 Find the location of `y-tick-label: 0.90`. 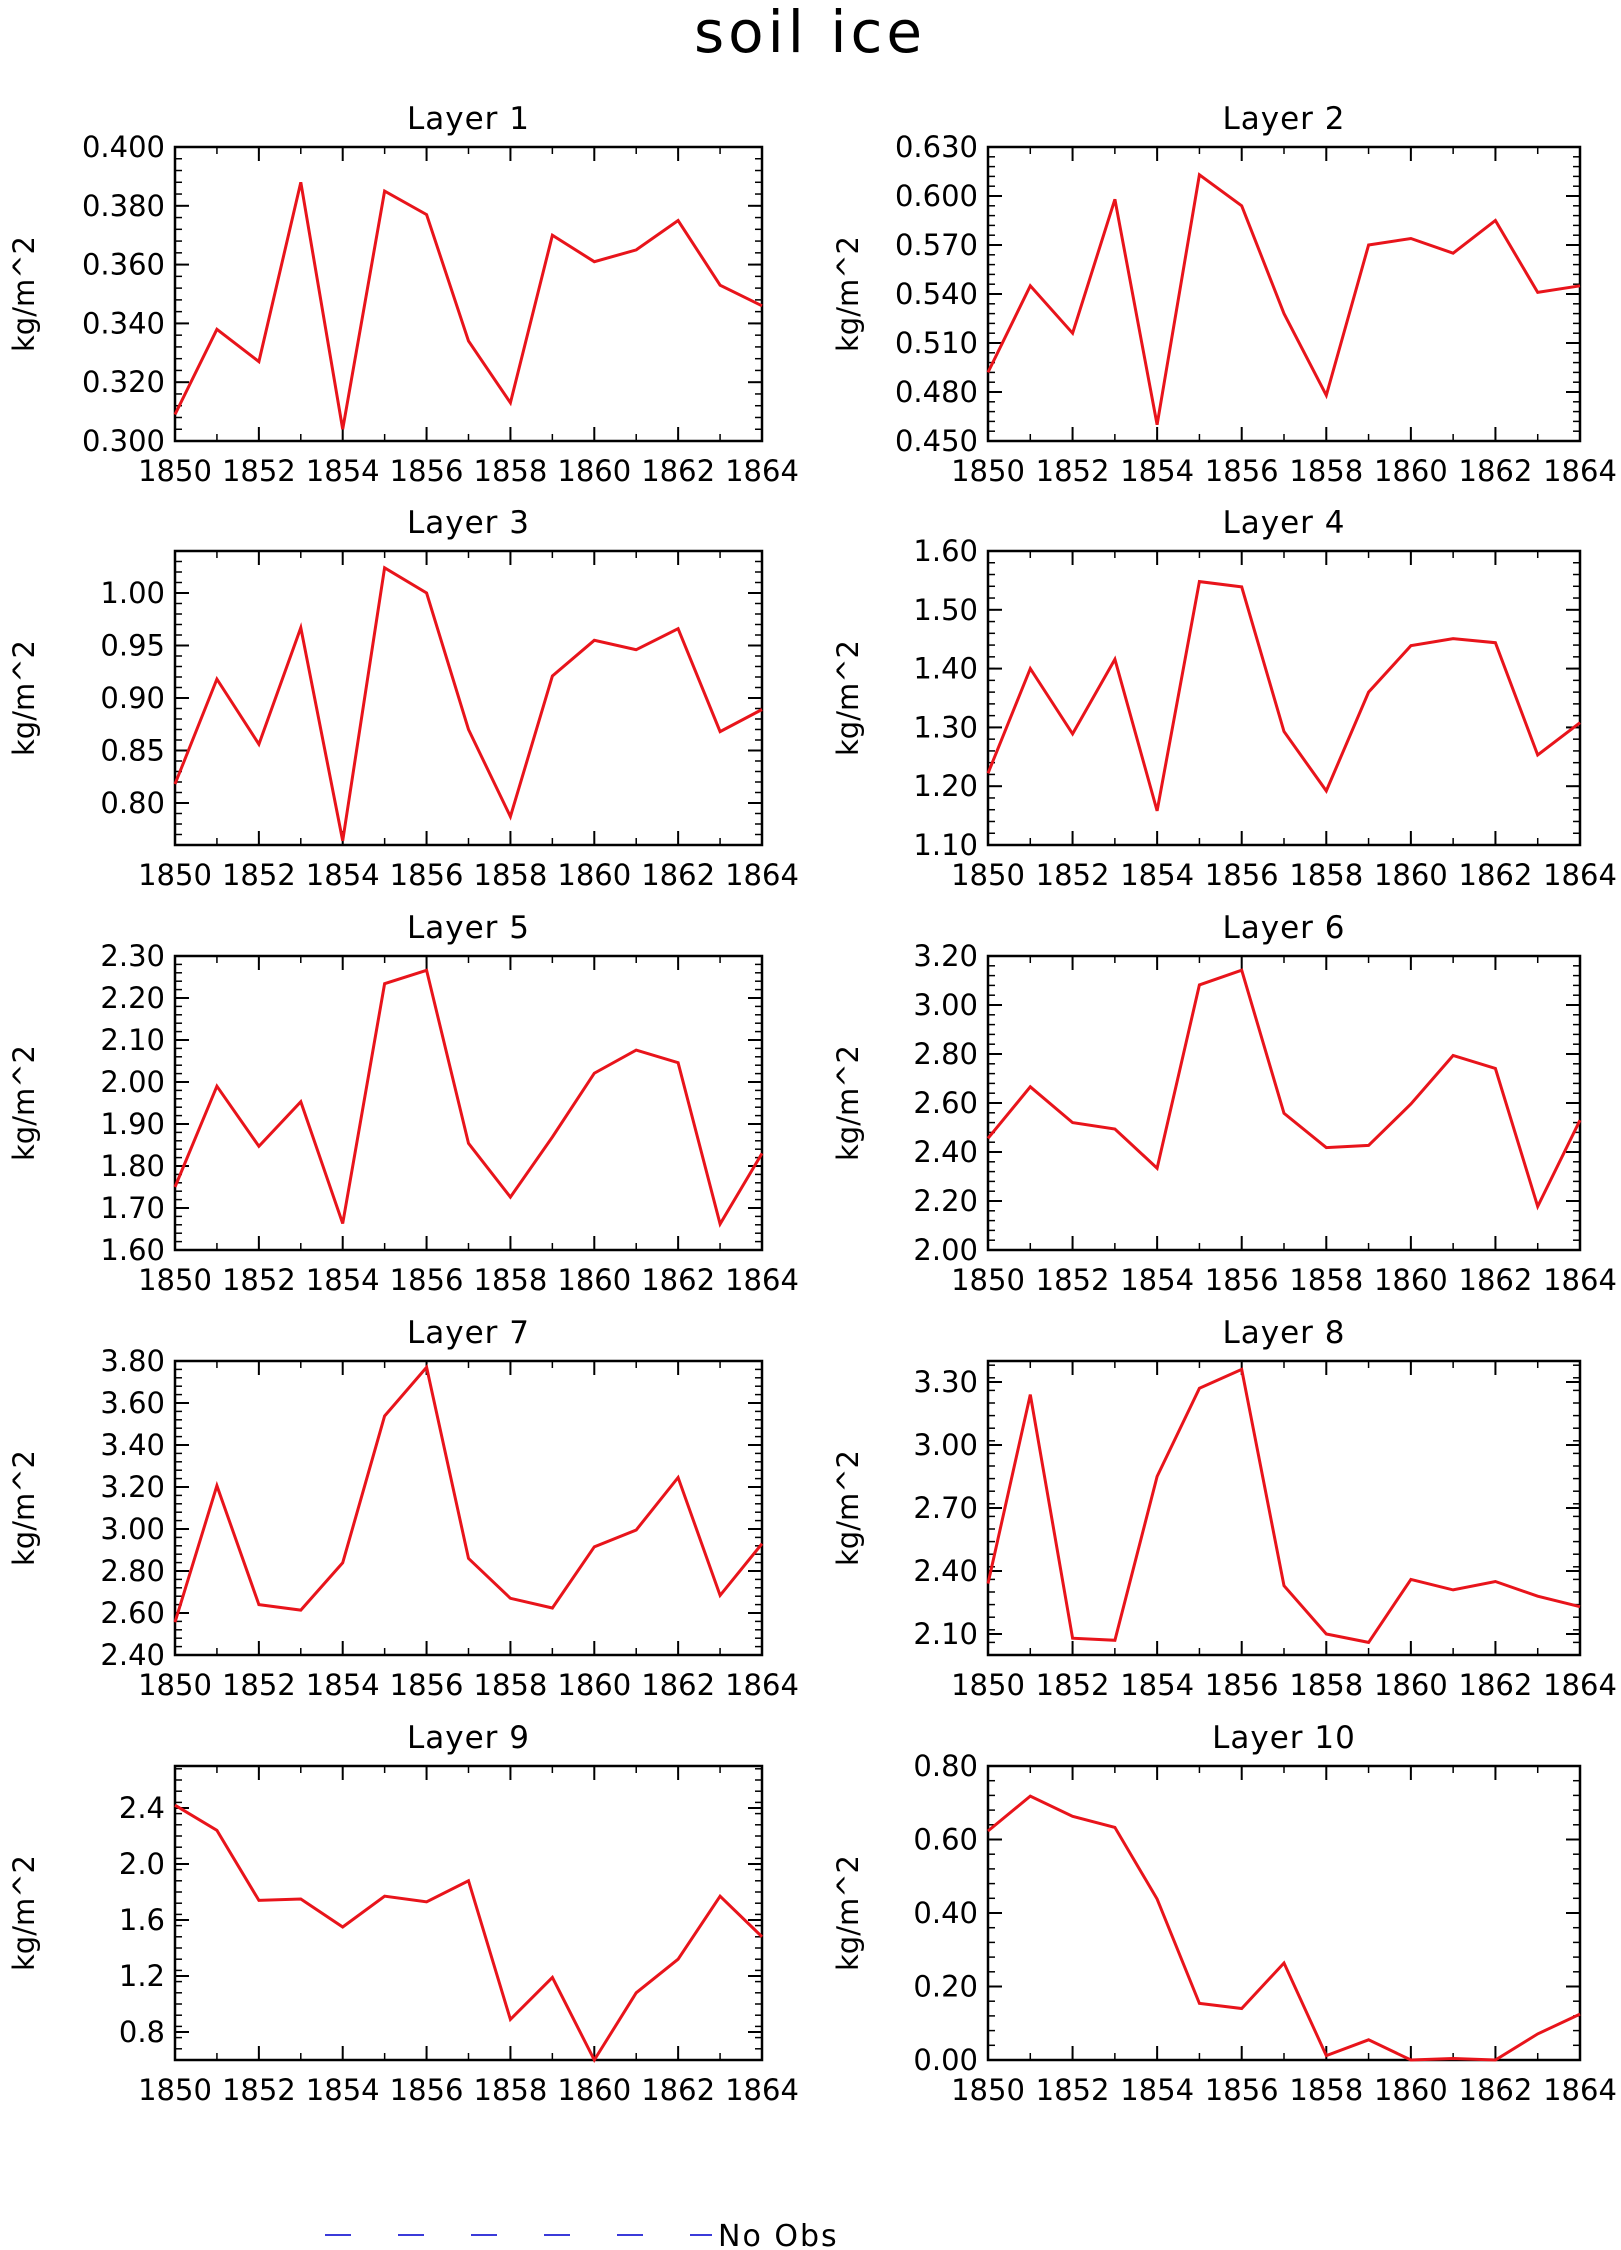

y-tick-label: 0.90 is located at coordinates (132, 698).